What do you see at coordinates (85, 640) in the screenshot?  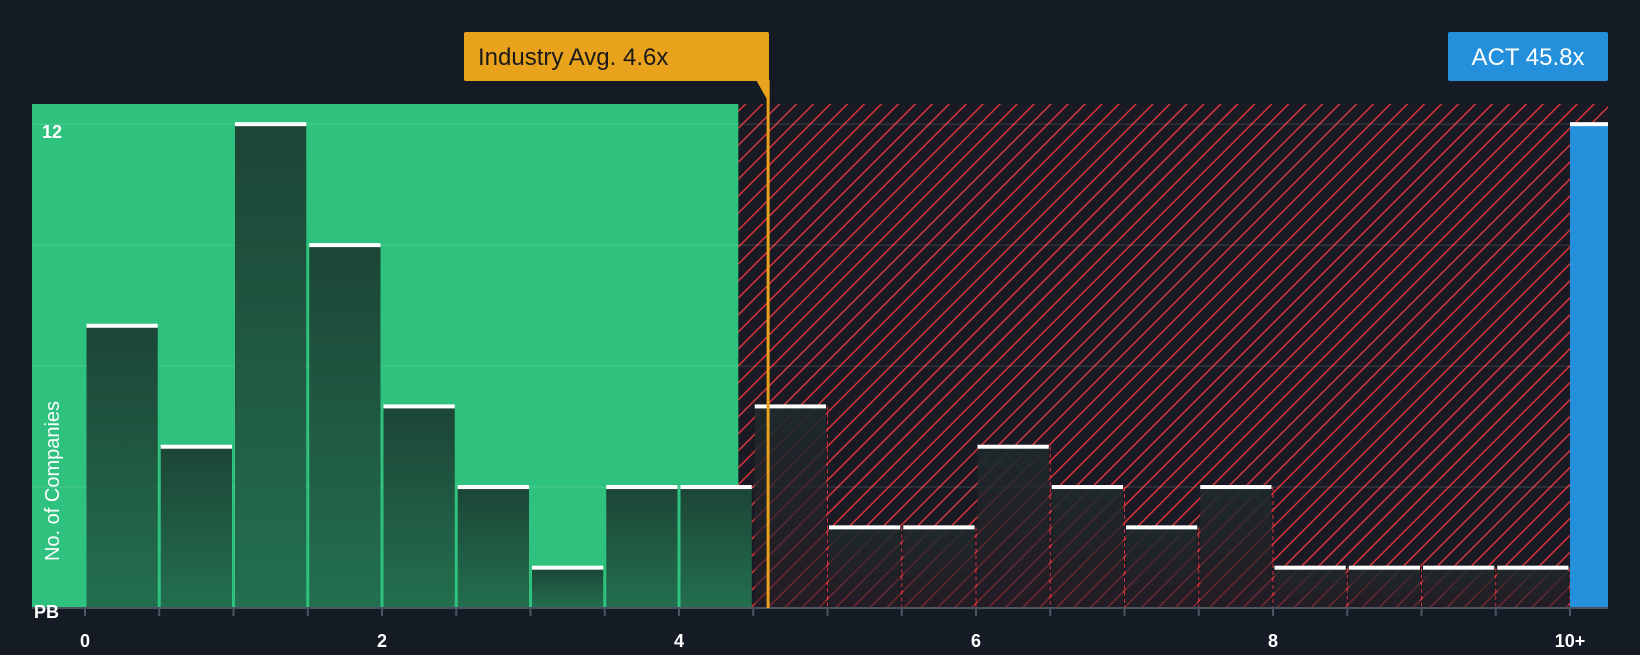 I see `x-tick-label: 0` at bounding box center [85, 640].